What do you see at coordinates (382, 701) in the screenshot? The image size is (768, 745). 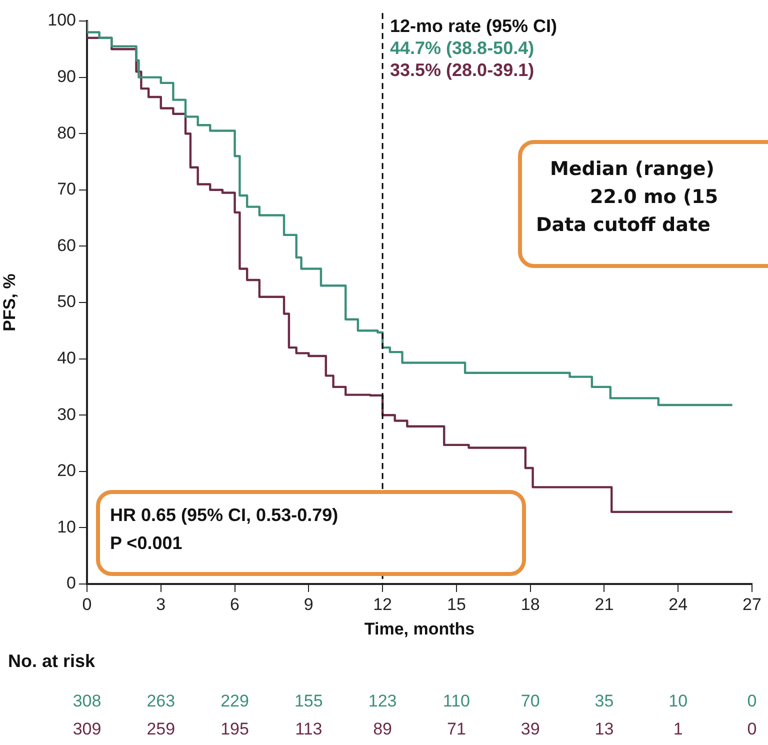 I see `text: 123` at bounding box center [382, 701].